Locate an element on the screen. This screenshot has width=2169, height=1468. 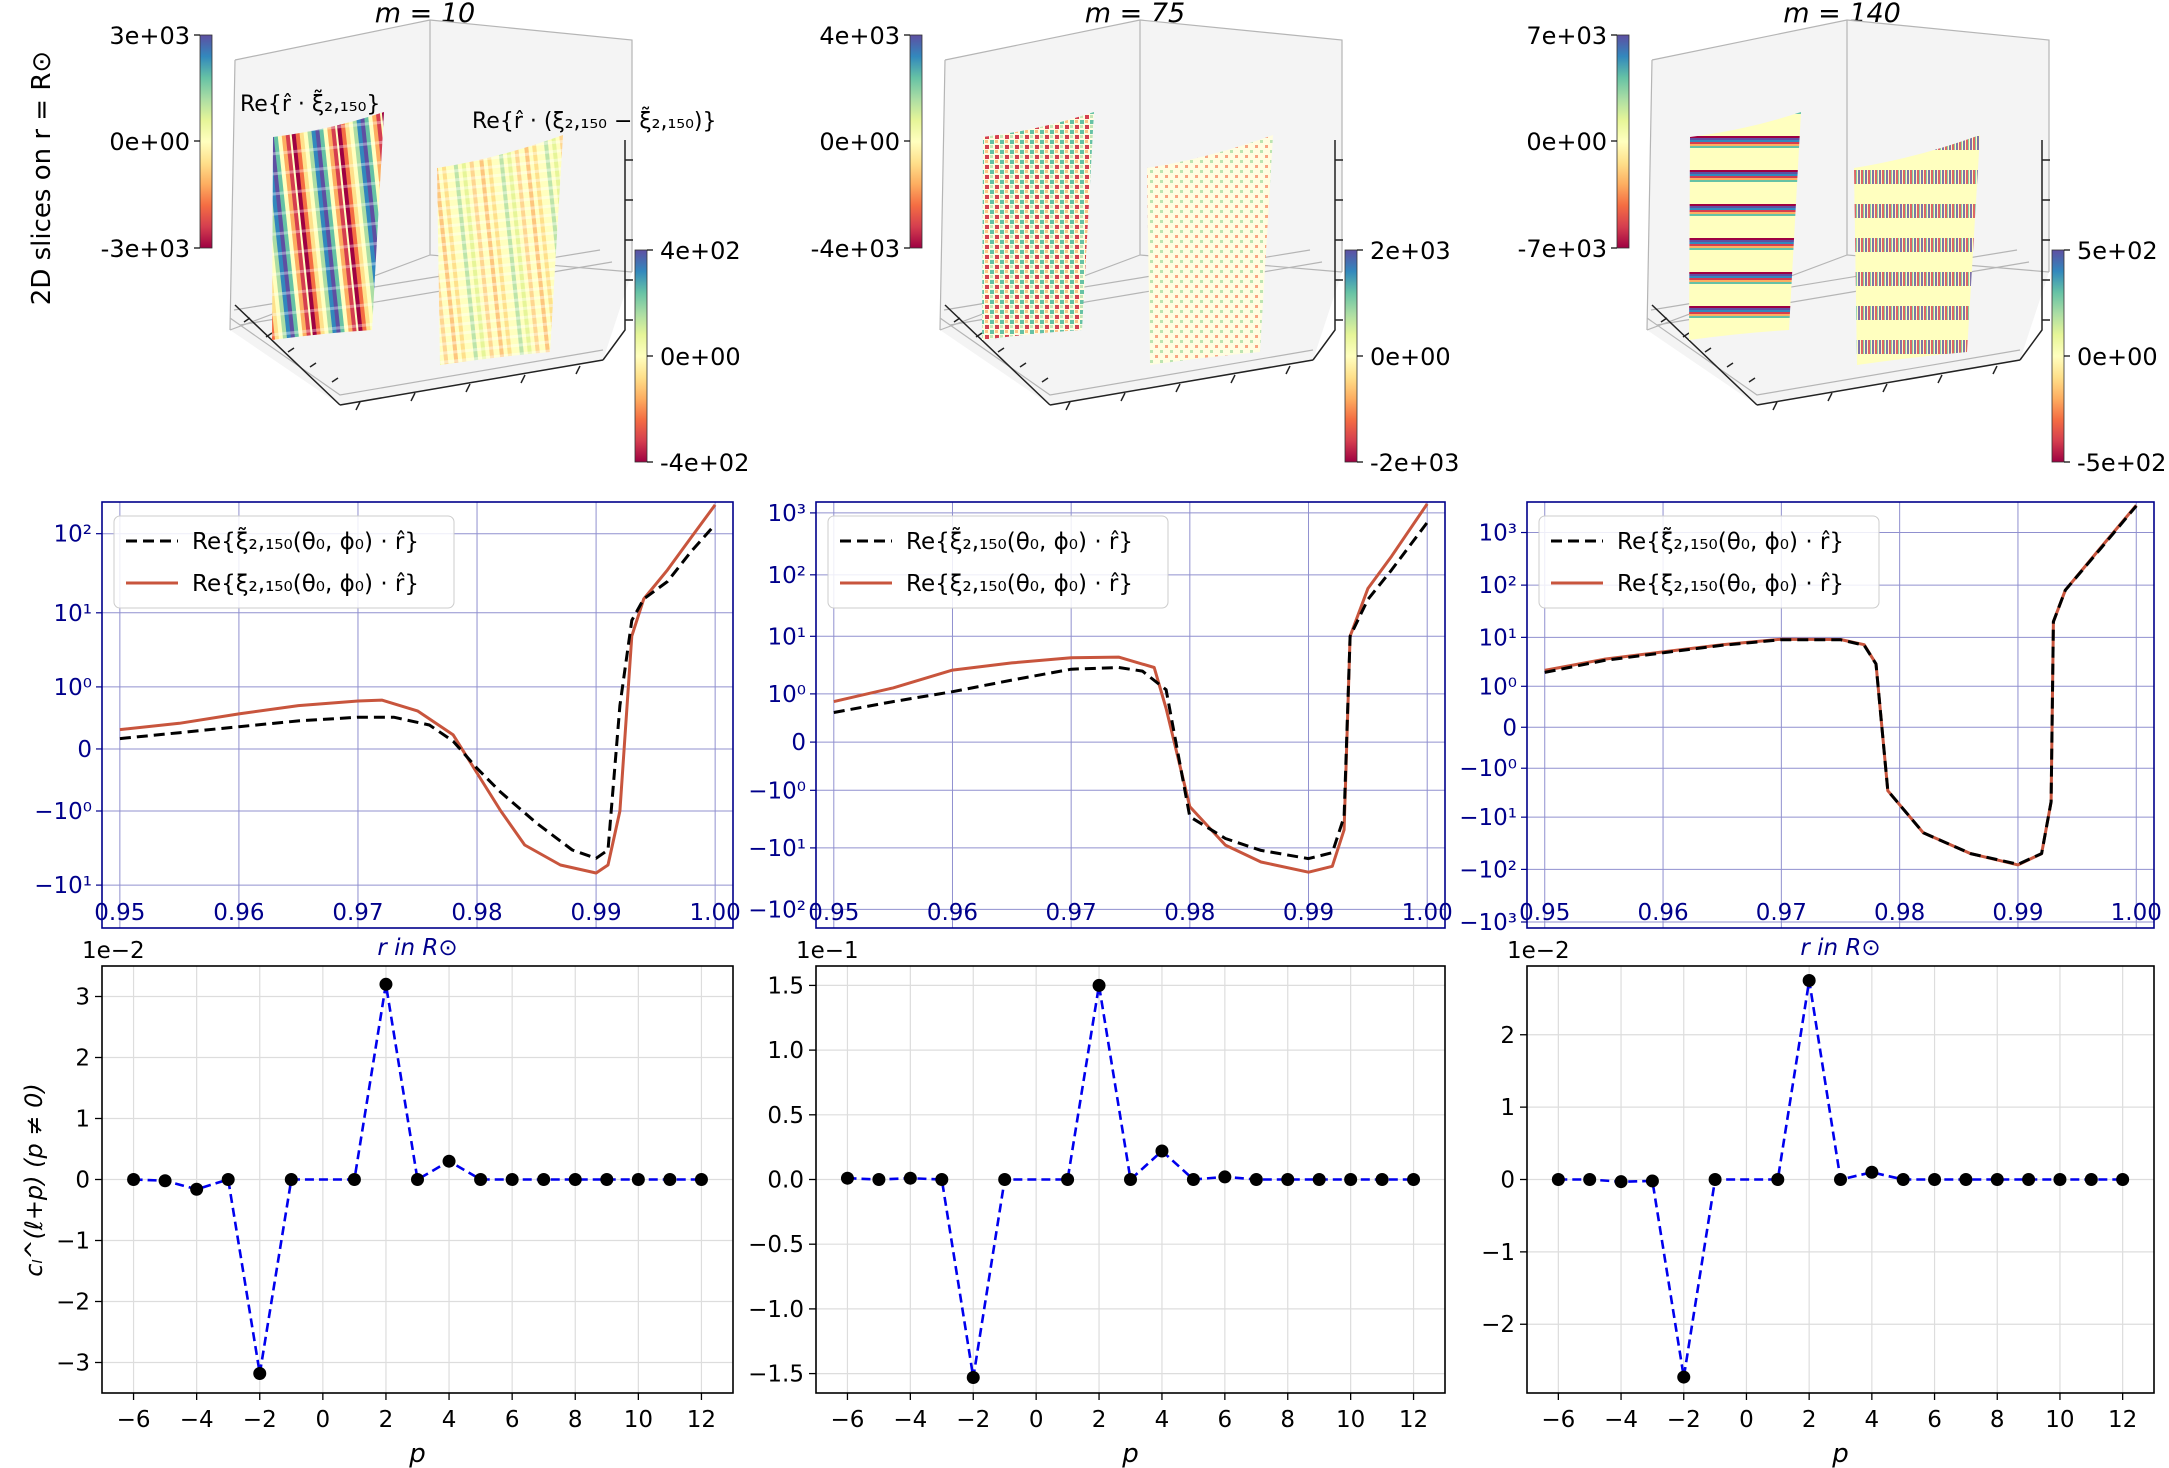
colorbar-main: 7e+03 0e+00 -7e+03 is located at coordinates (1574, 142).